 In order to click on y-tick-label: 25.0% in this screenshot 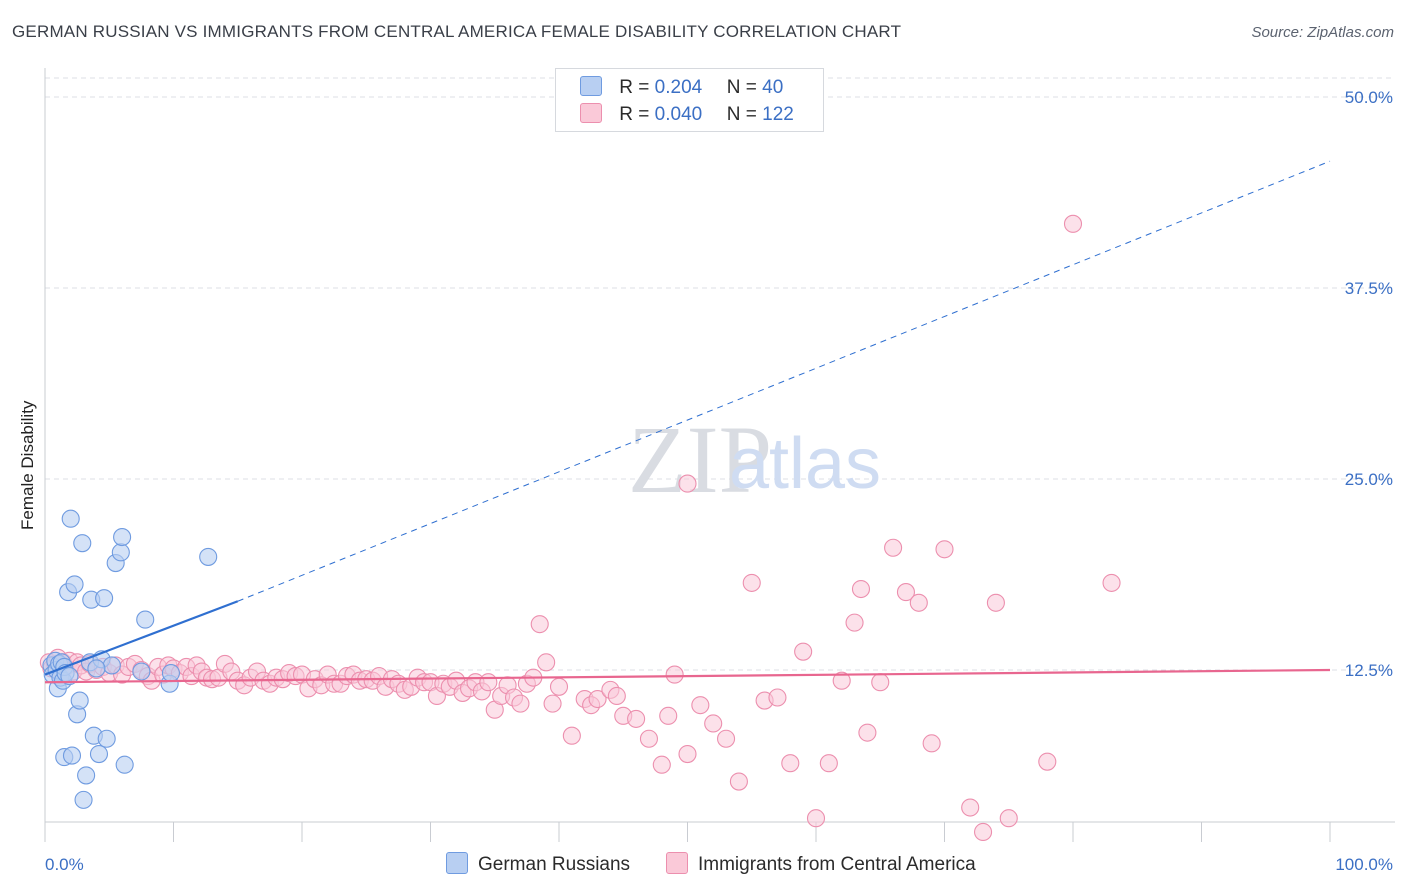, I will do `click(1369, 479)`.